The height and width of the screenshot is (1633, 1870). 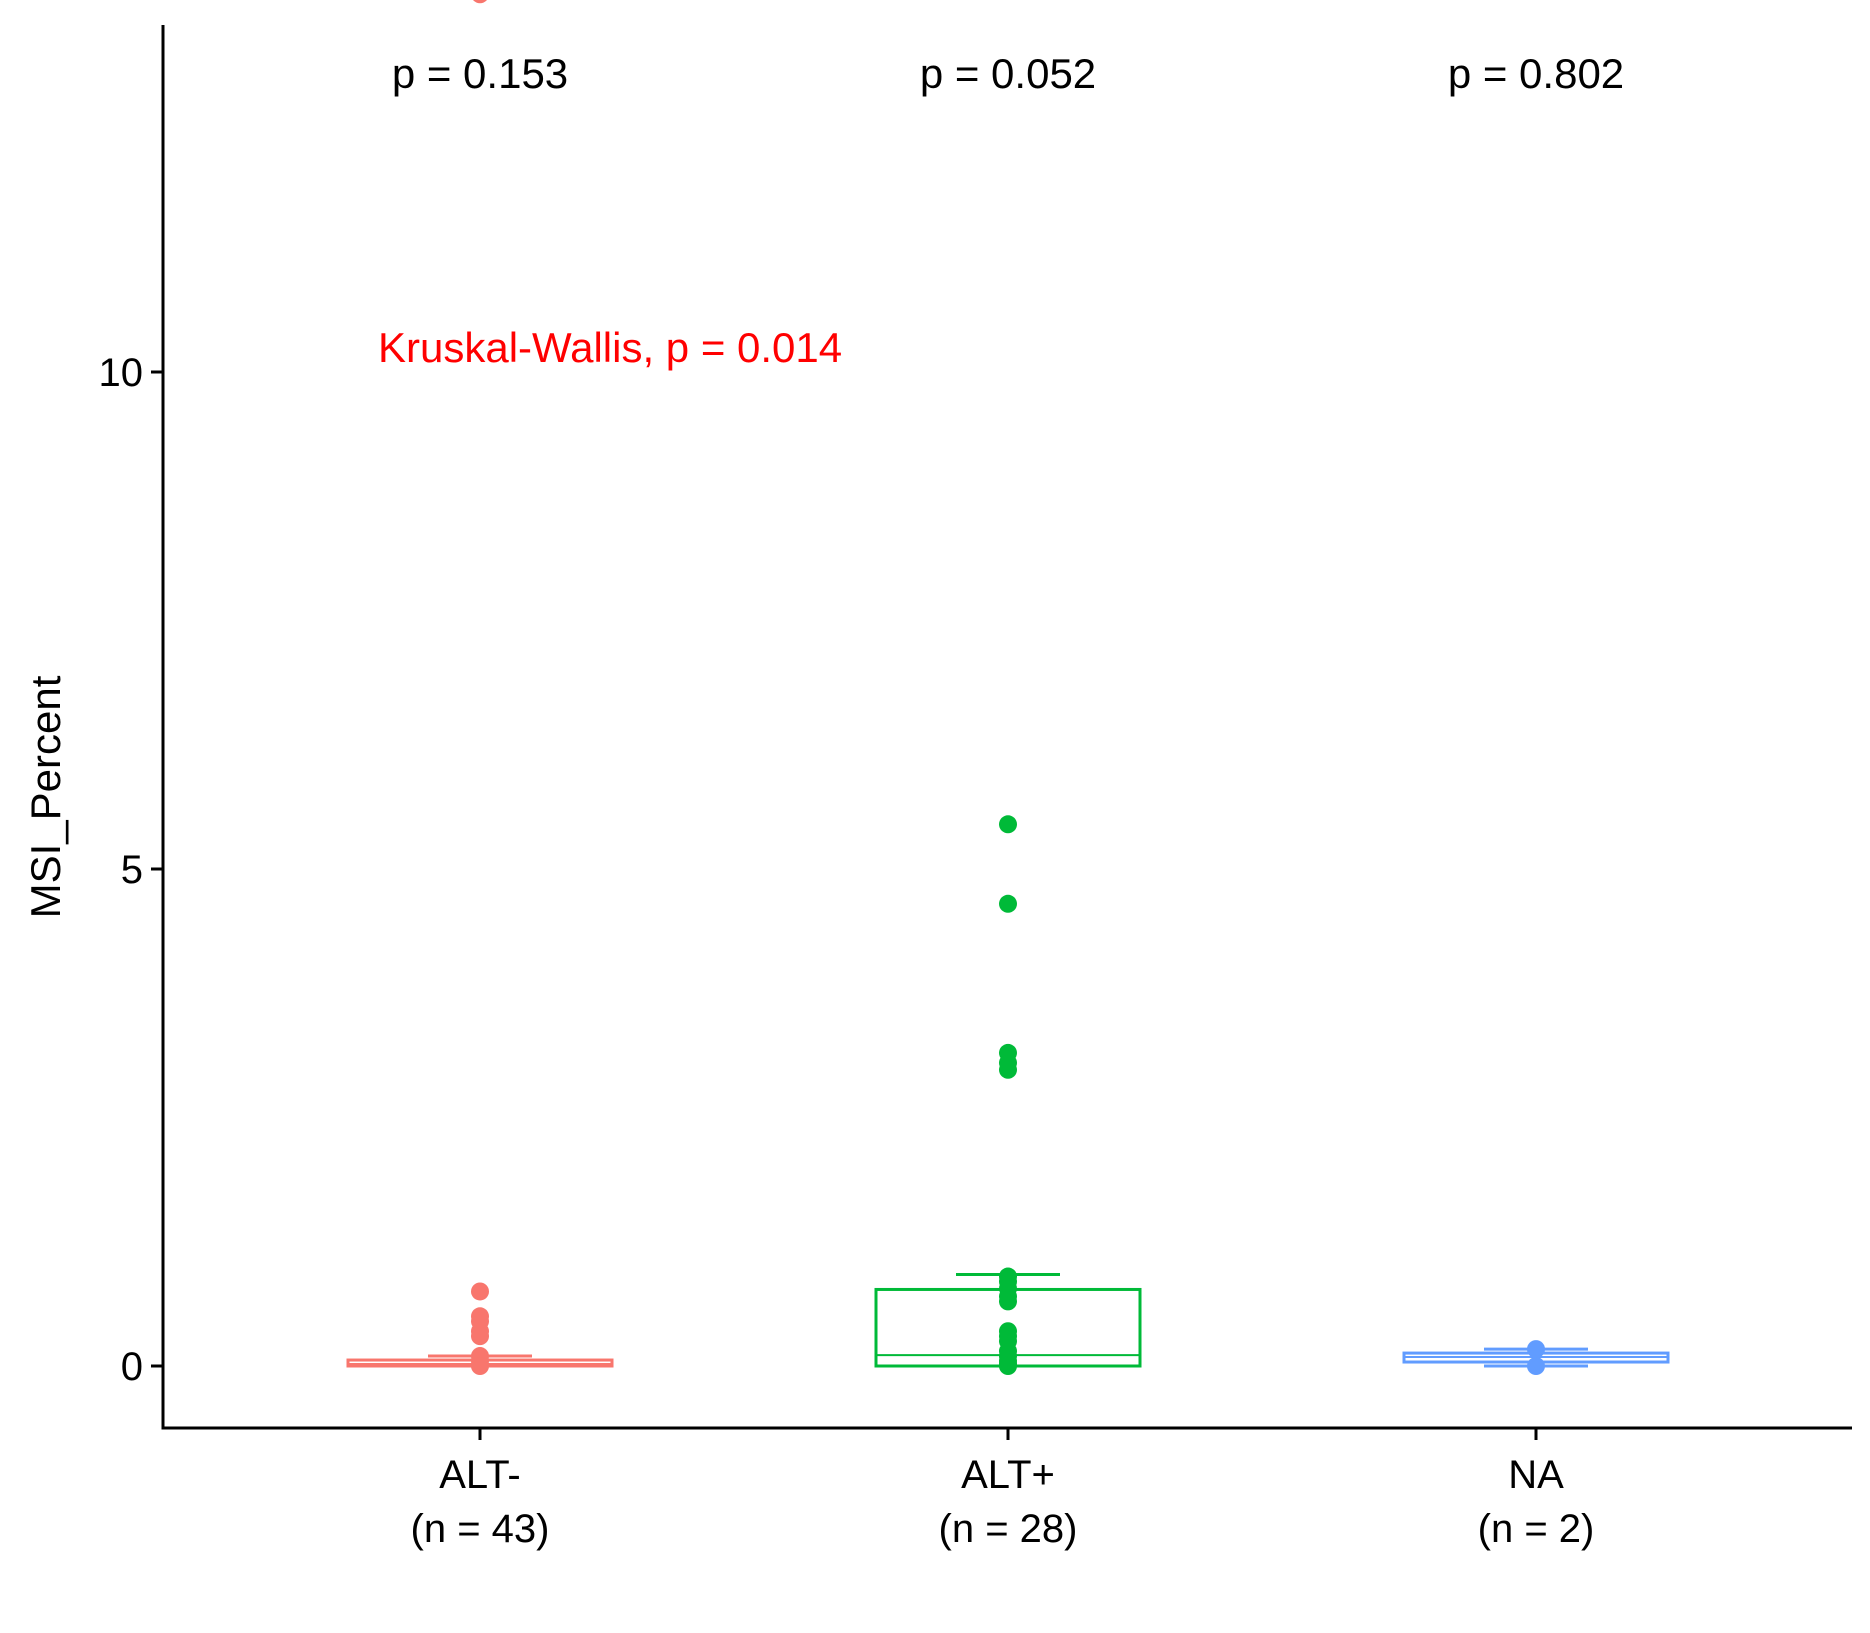 I want to click on pairwise-p-label: p = 0.802, so click(x=1536, y=73).